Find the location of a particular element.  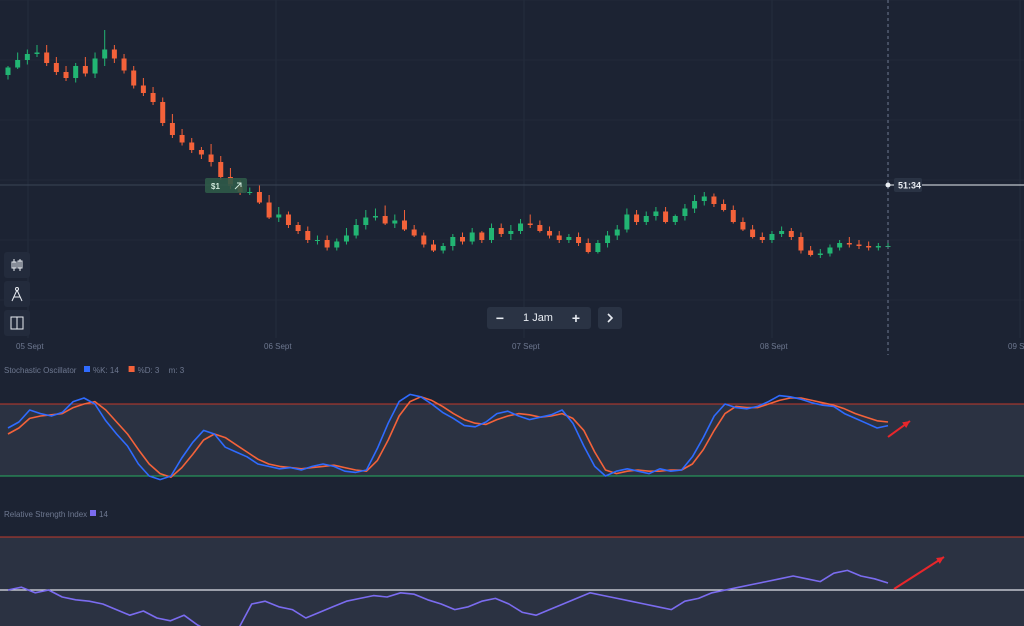

arrow-shaft is located at coordinates (919, 573).